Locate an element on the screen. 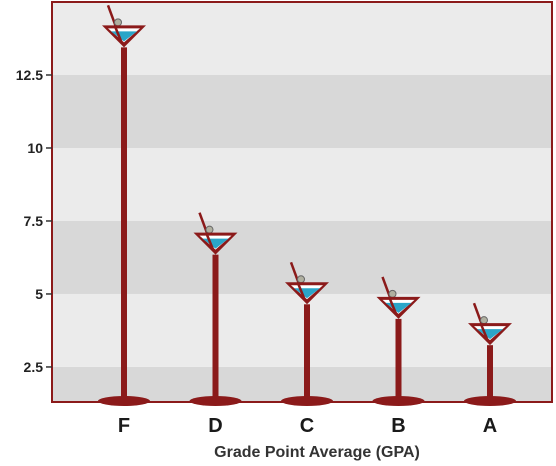 Image resolution: width=556 pixels, height=466 pixels. x-tick-label: D is located at coordinates (215, 426).